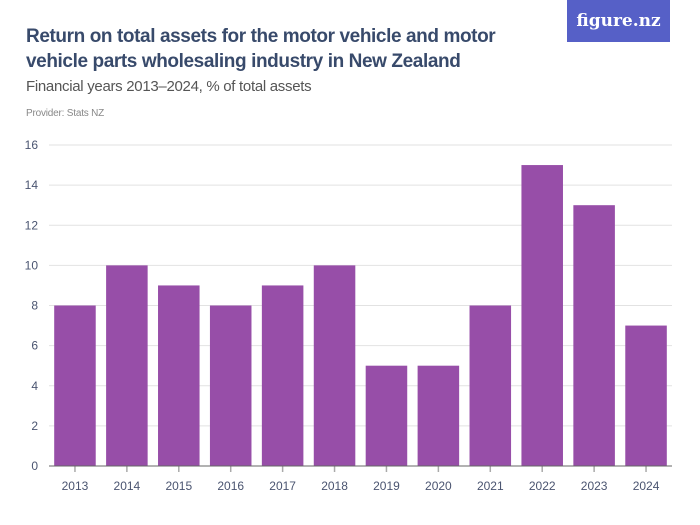 The width and height of the screenshot is (700, 525). Describe the element at coordinates (282, 375) in the screenshot. I see `bar-2017` at that location.